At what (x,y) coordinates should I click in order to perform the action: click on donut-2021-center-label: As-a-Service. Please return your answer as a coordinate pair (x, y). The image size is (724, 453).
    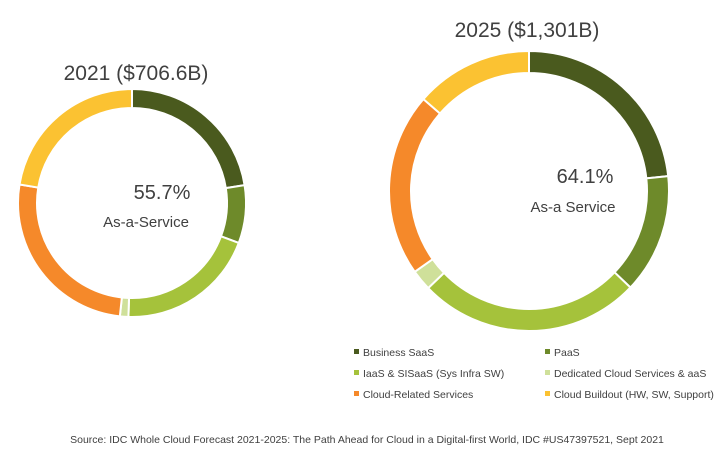
    Looking at the image, I should click on (146, 222).